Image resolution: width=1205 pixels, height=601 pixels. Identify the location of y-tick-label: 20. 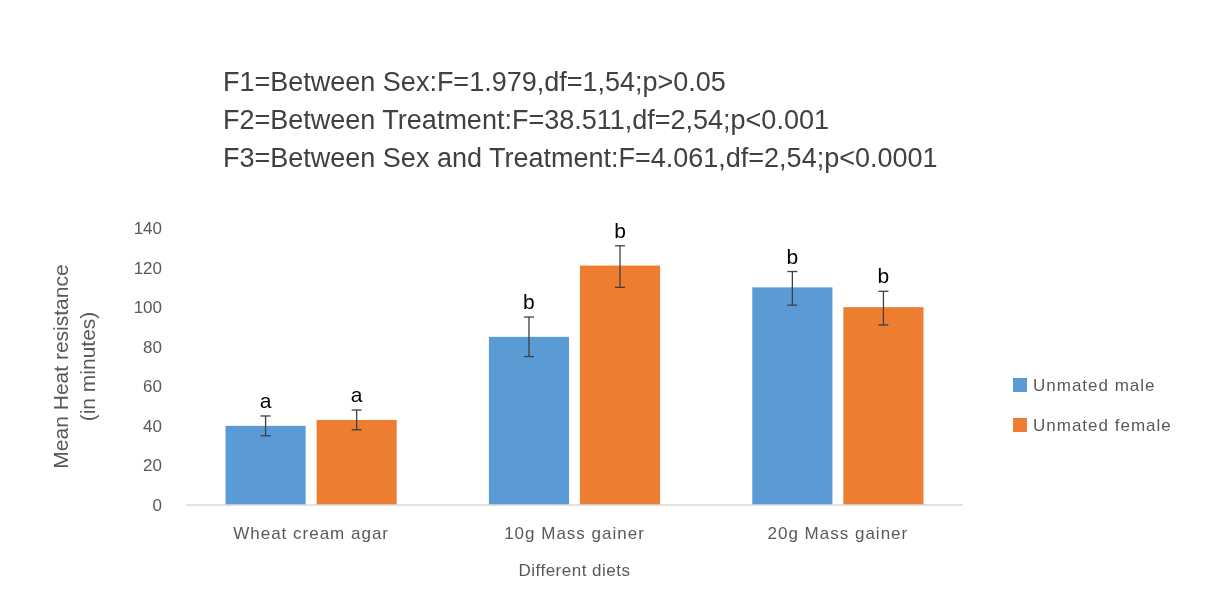
(152, 466).